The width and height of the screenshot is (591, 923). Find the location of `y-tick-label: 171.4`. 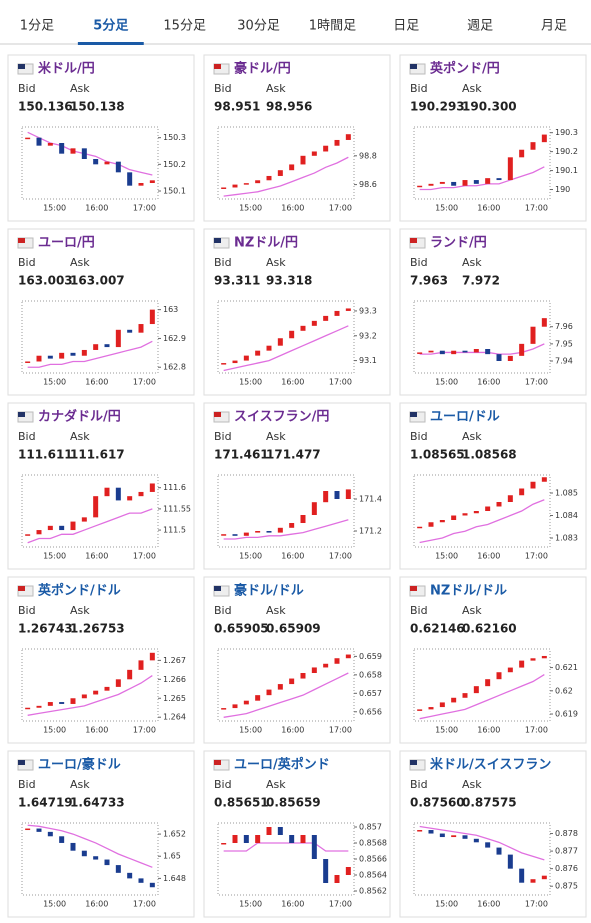

y-tick-label: 171.4 is located at coordinates (370, 499).